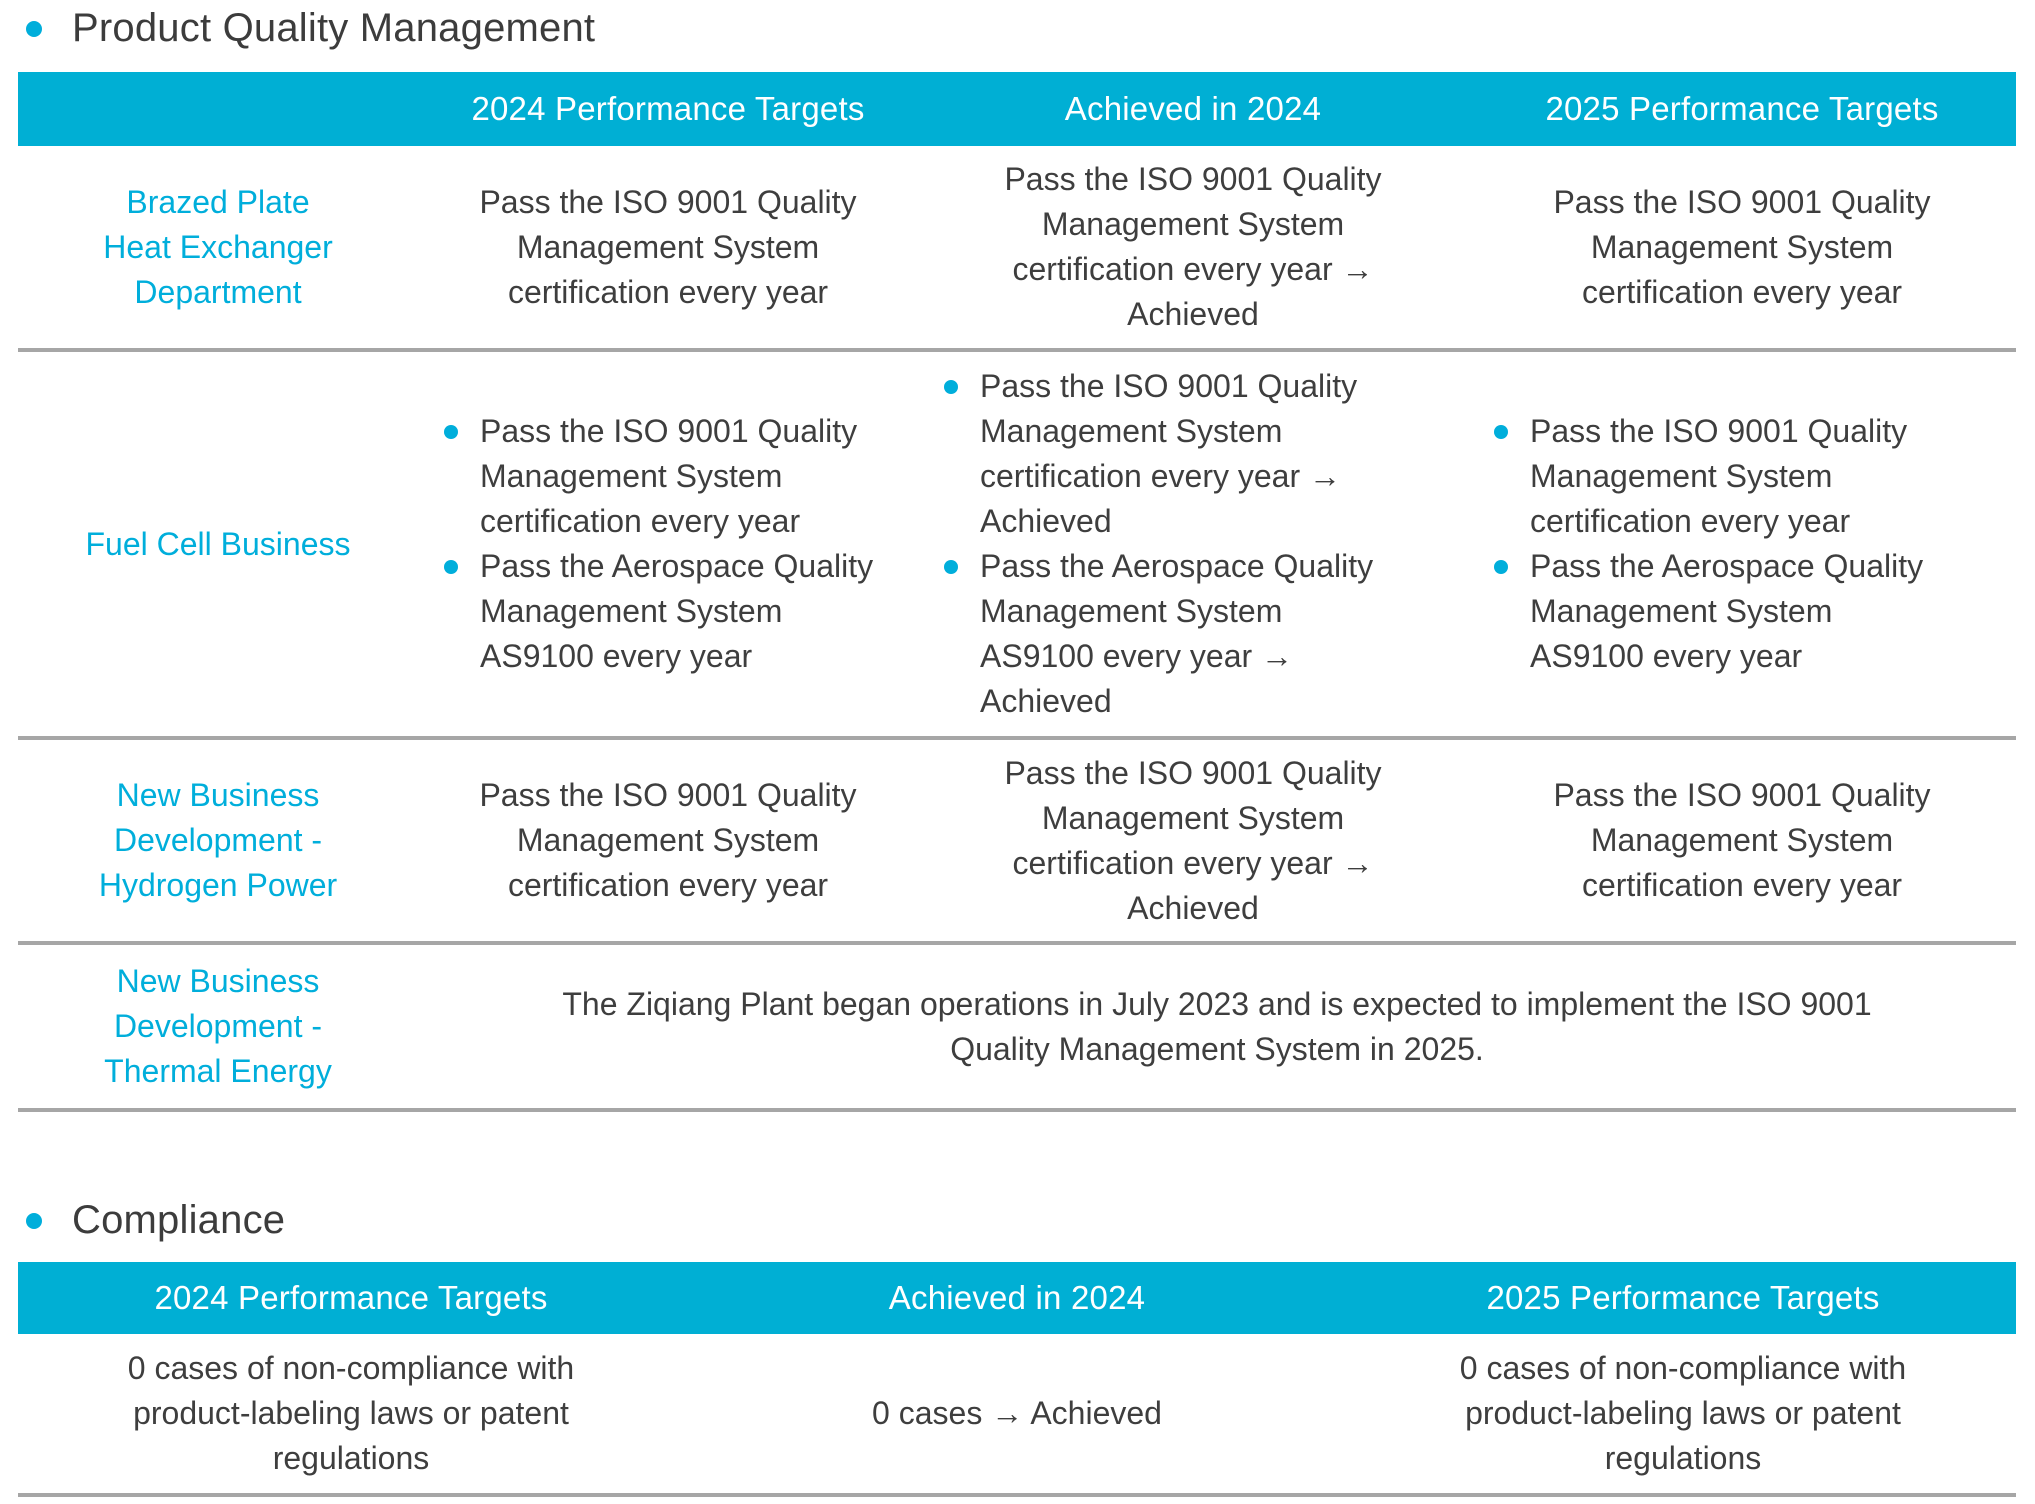  What do you see at coordinates (218, 109) in the screenshot?
I see `header-cell-blank` at bounding box center [218, 109].